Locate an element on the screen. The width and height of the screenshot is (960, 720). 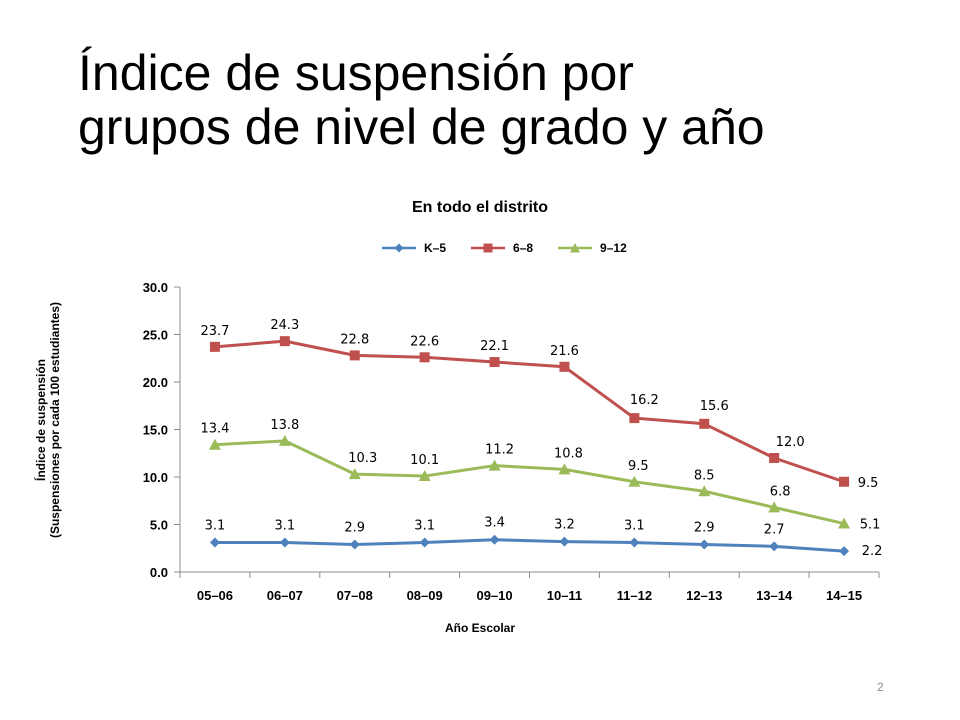
data-label-2-8: 6.8 is located at coordinates (780, 491).